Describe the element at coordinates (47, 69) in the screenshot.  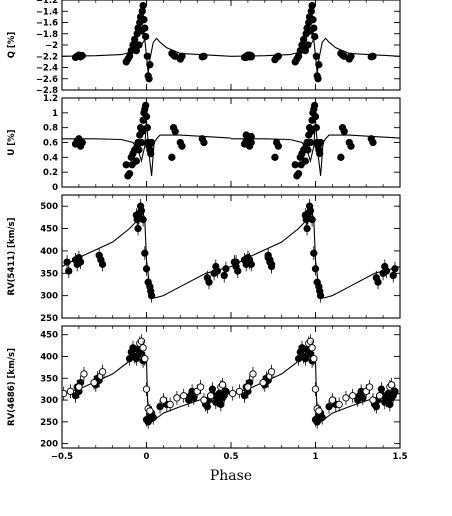
I see `y-tick-label: −2.4` at that location.